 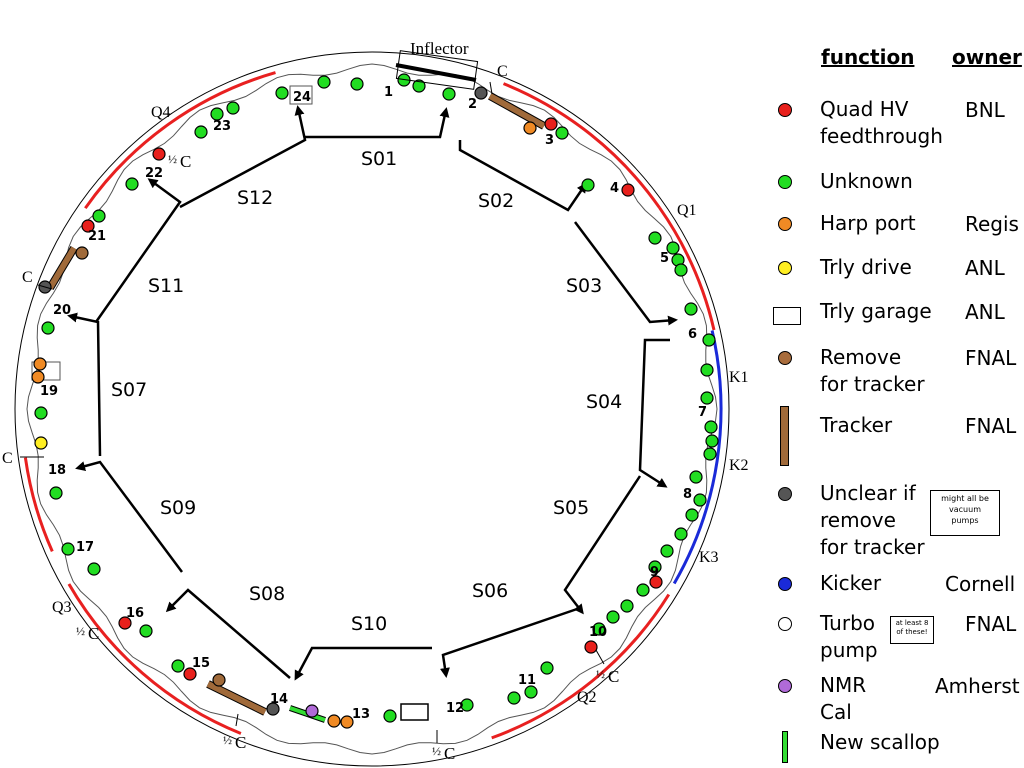 I want to click on station-label-4: 4, so click(x=614, y=188).